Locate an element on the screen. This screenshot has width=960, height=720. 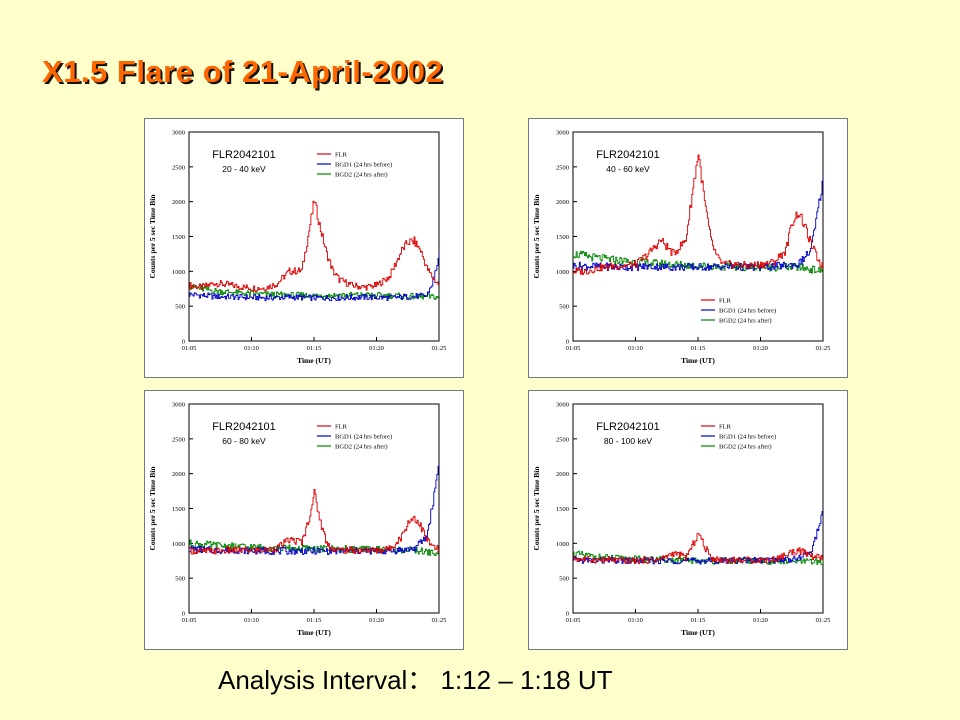
energy-range-label: 60 - 80 keV is located at coordinates (244, 441).